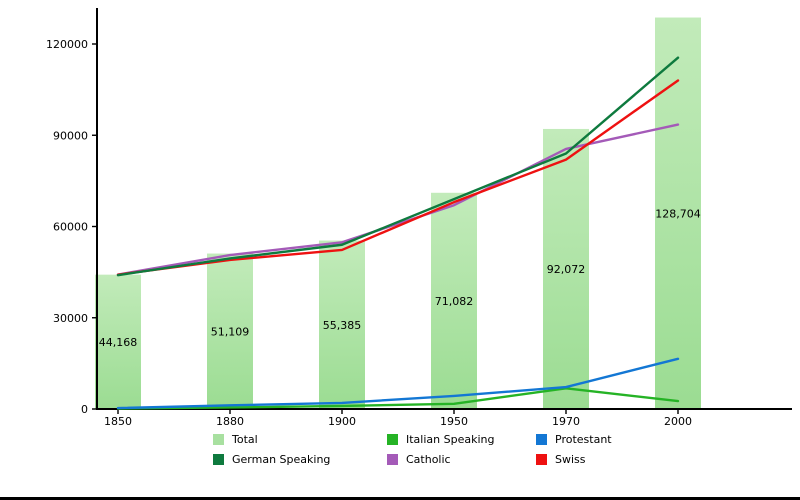 This screenshot has height=500, width=800. What do you see at coordinates (84, 409) in the screenshot?
I see `y-tick-label: 0` at bounding box center [84, 409].